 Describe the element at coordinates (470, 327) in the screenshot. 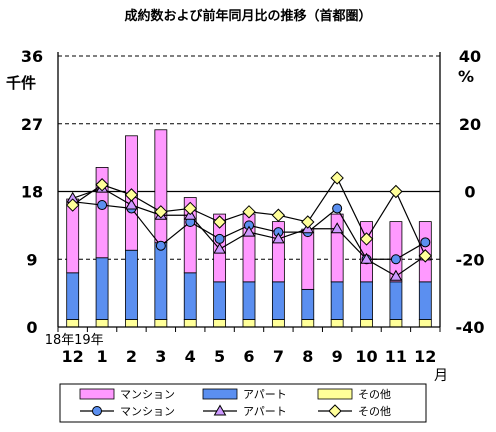

I see `right-tick-label: -40` at that location.